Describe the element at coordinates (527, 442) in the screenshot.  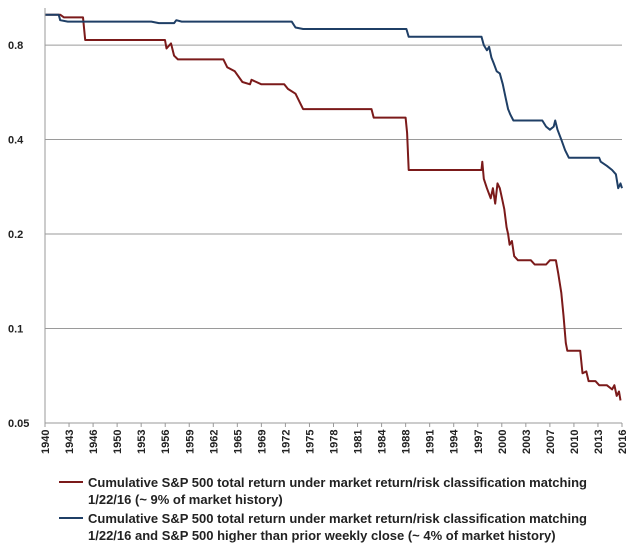
I see `x-tick-label: 2003` at that location.